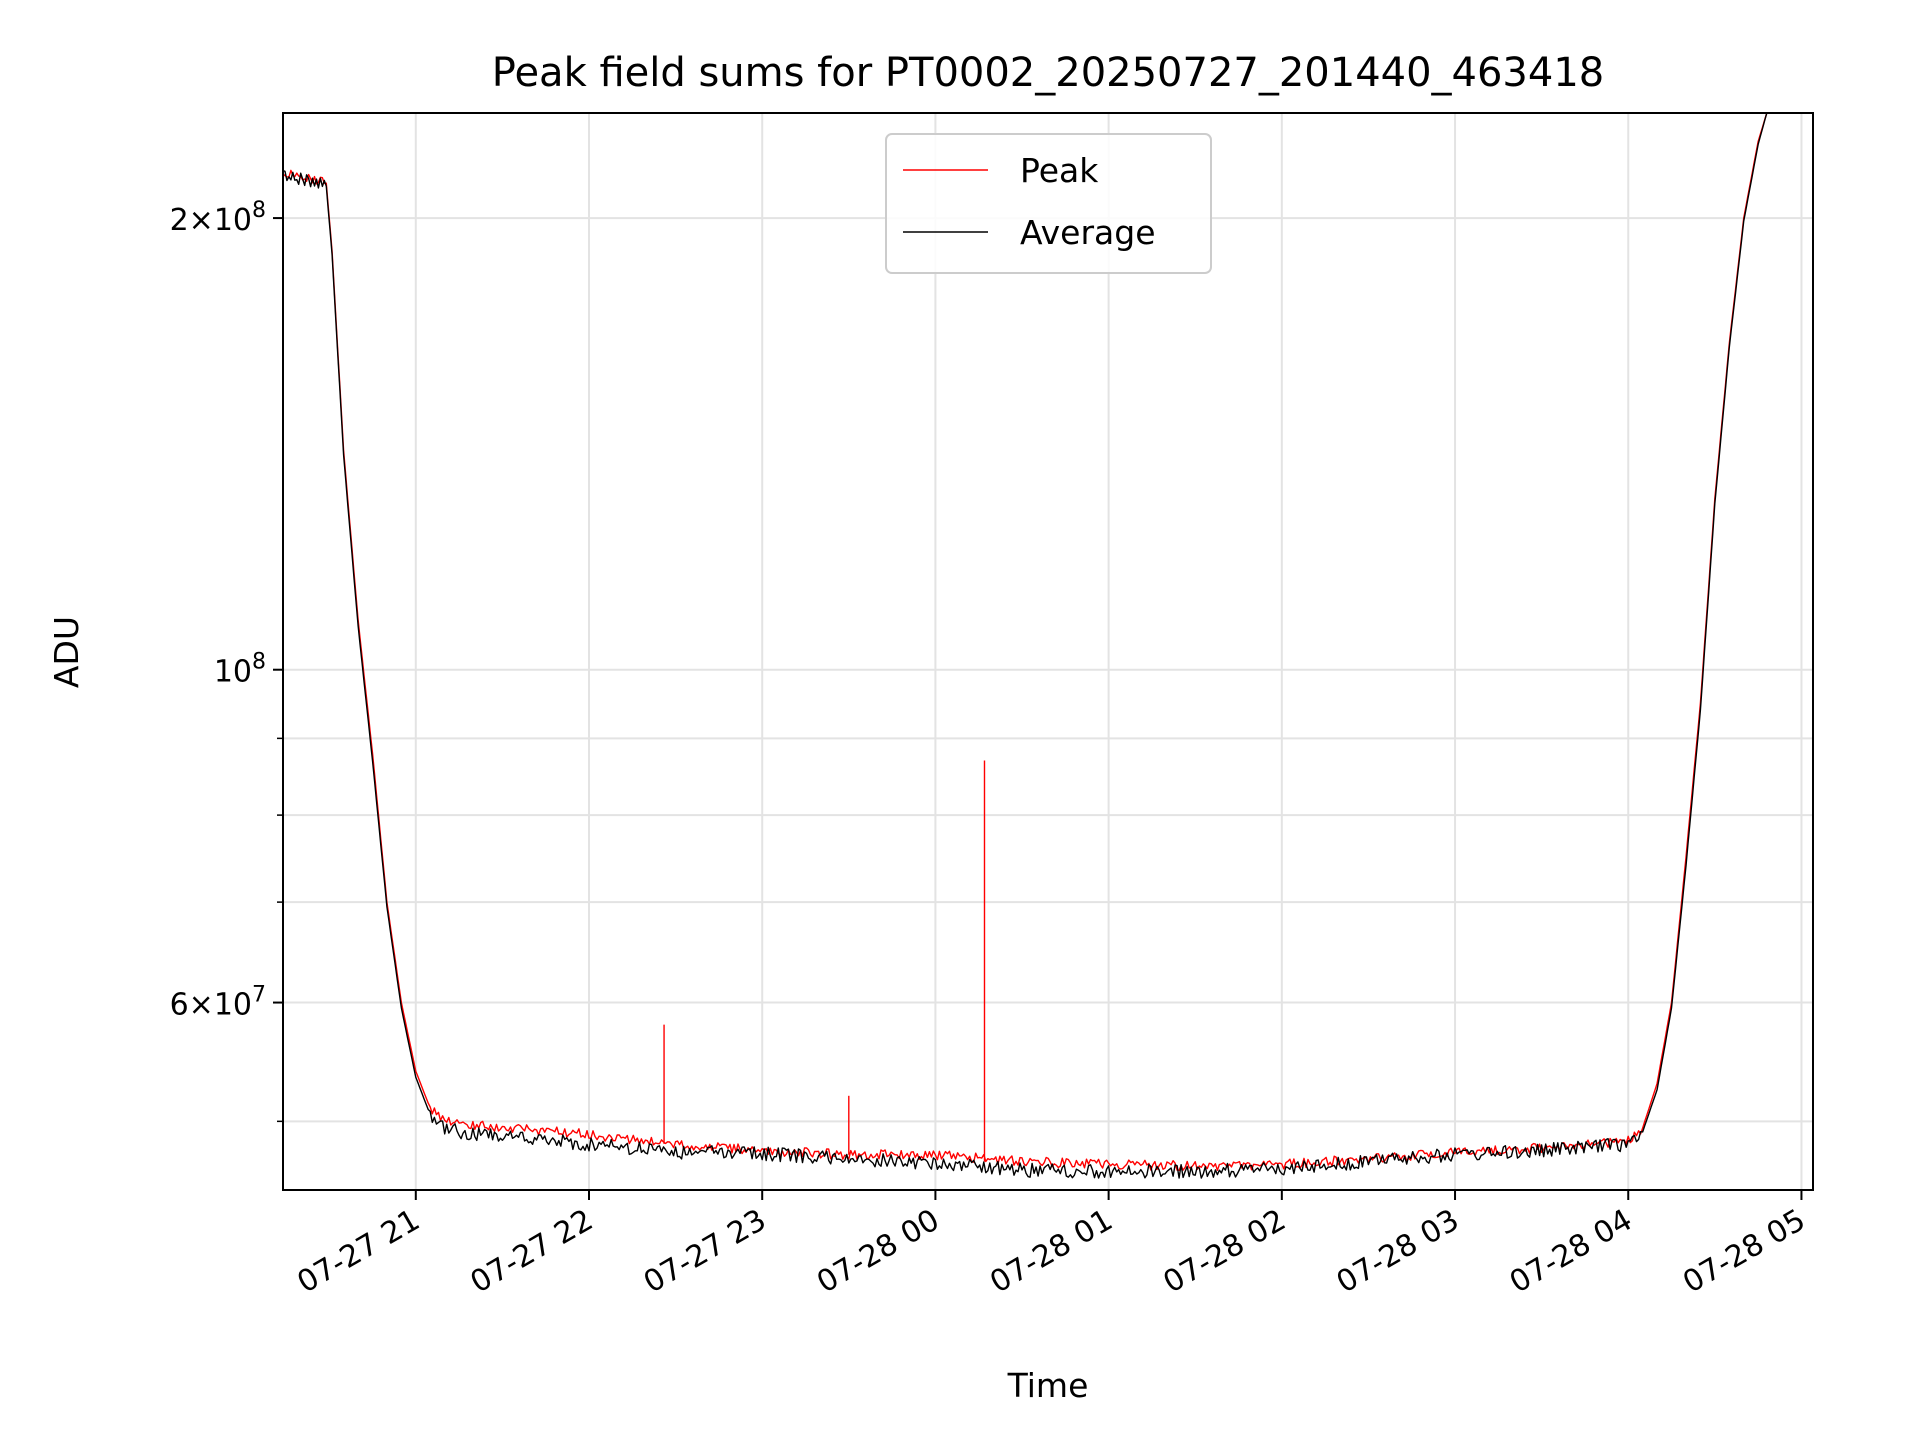  What do you see at coordinates (66, 652) in the screenshot?
I see `y-axis-label: ADU` at bounding box center [66, 652].